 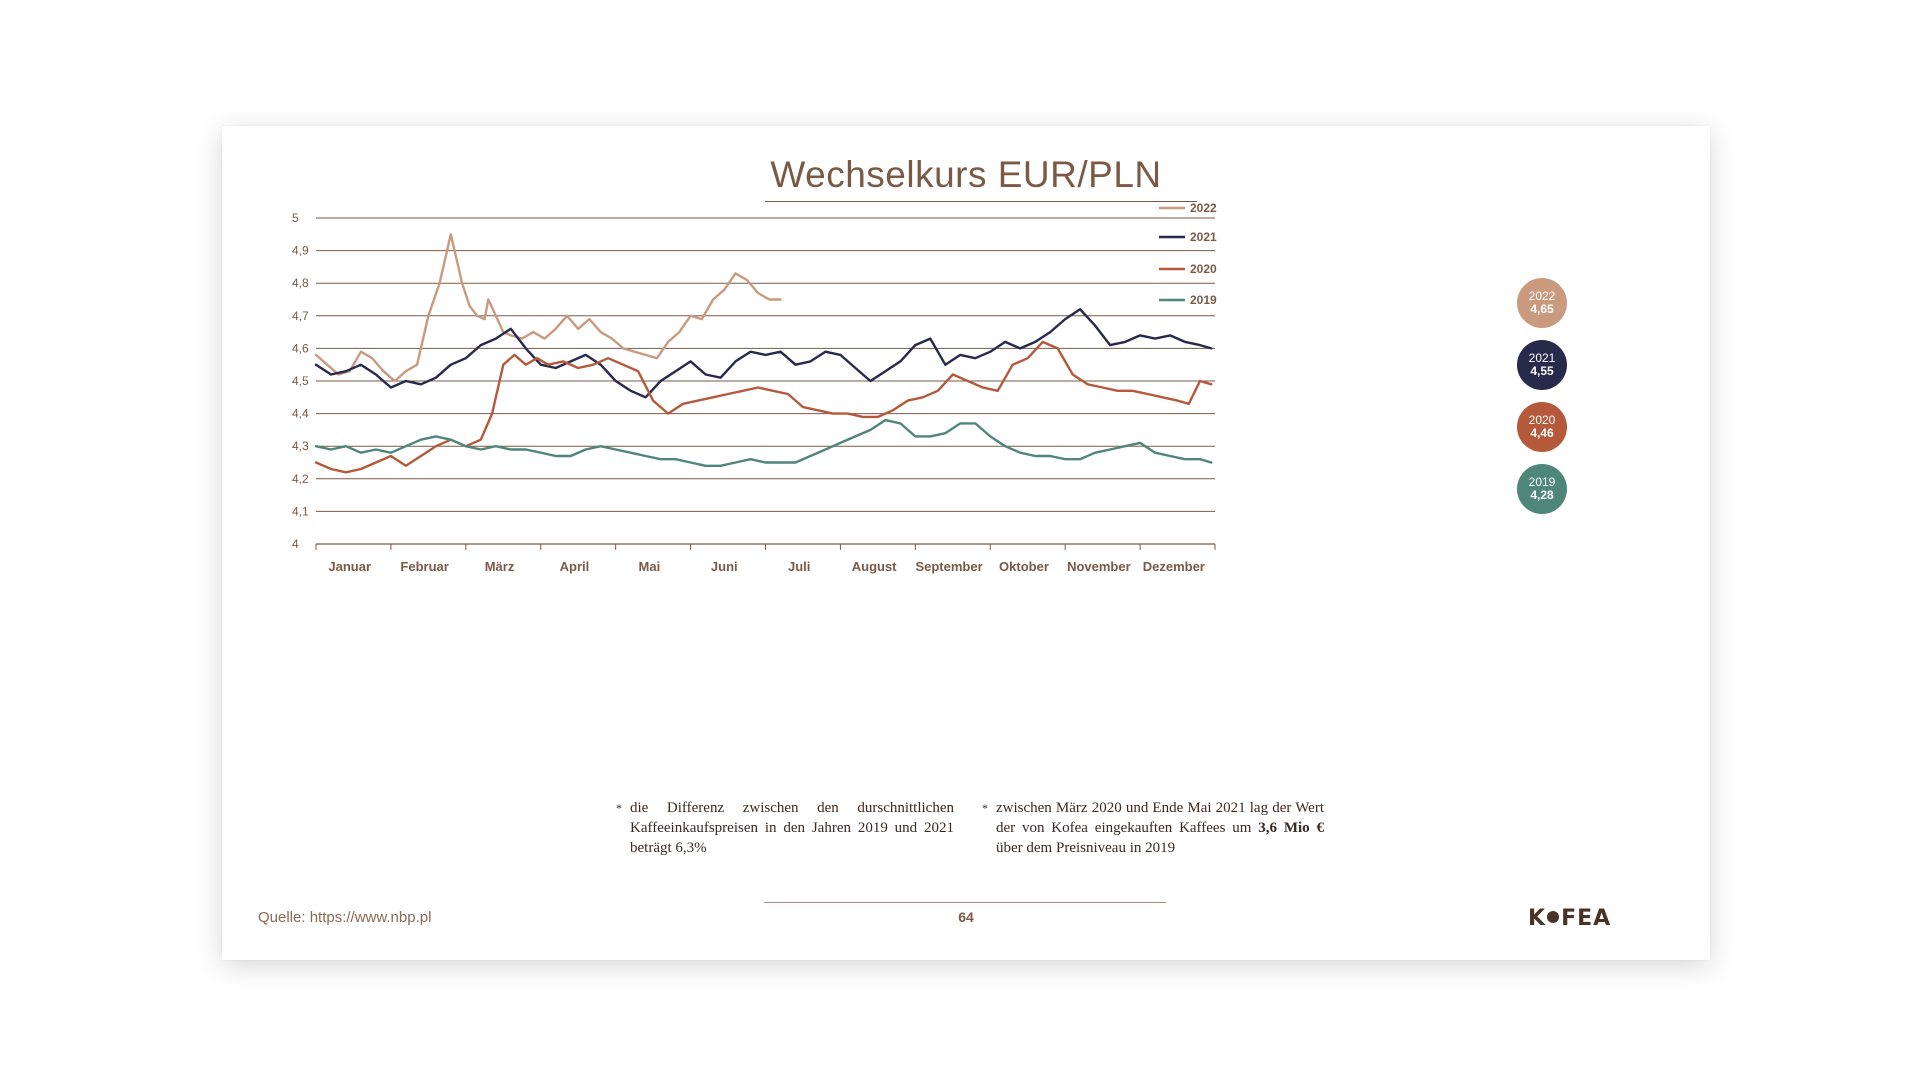 What do you see at coordinates (1099, 566) in the screenshot?
I see `x-tick-label: November` at bounding box center [1099, 566].